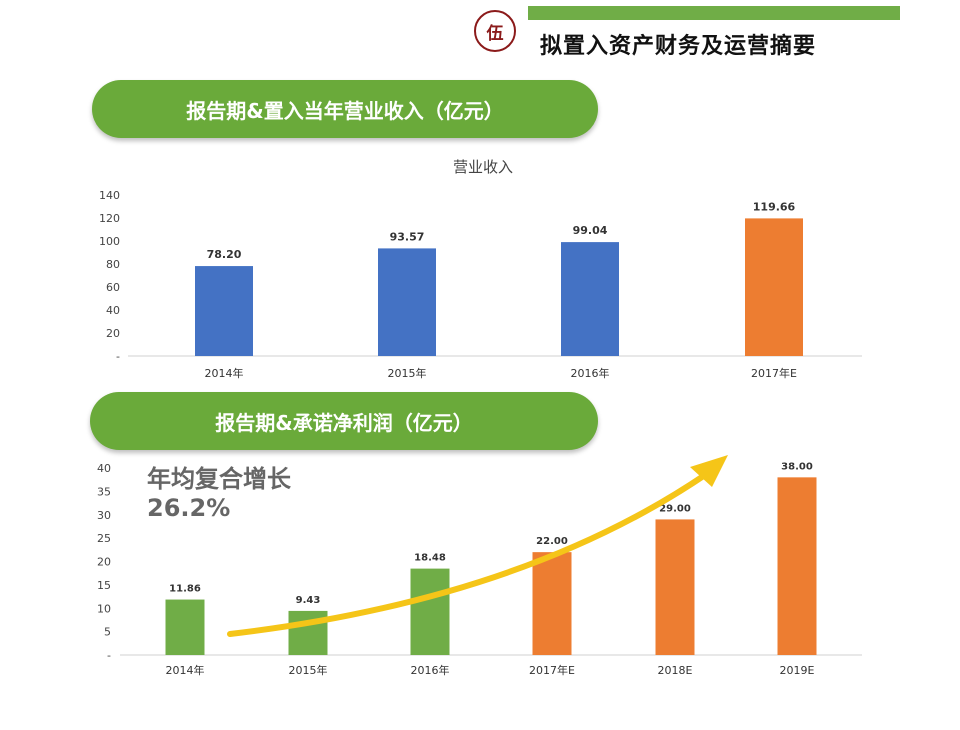 Image resolution: width=960 pixels, height=730 pixels. I want to click on data-label: 29.00, so click(675, 508).